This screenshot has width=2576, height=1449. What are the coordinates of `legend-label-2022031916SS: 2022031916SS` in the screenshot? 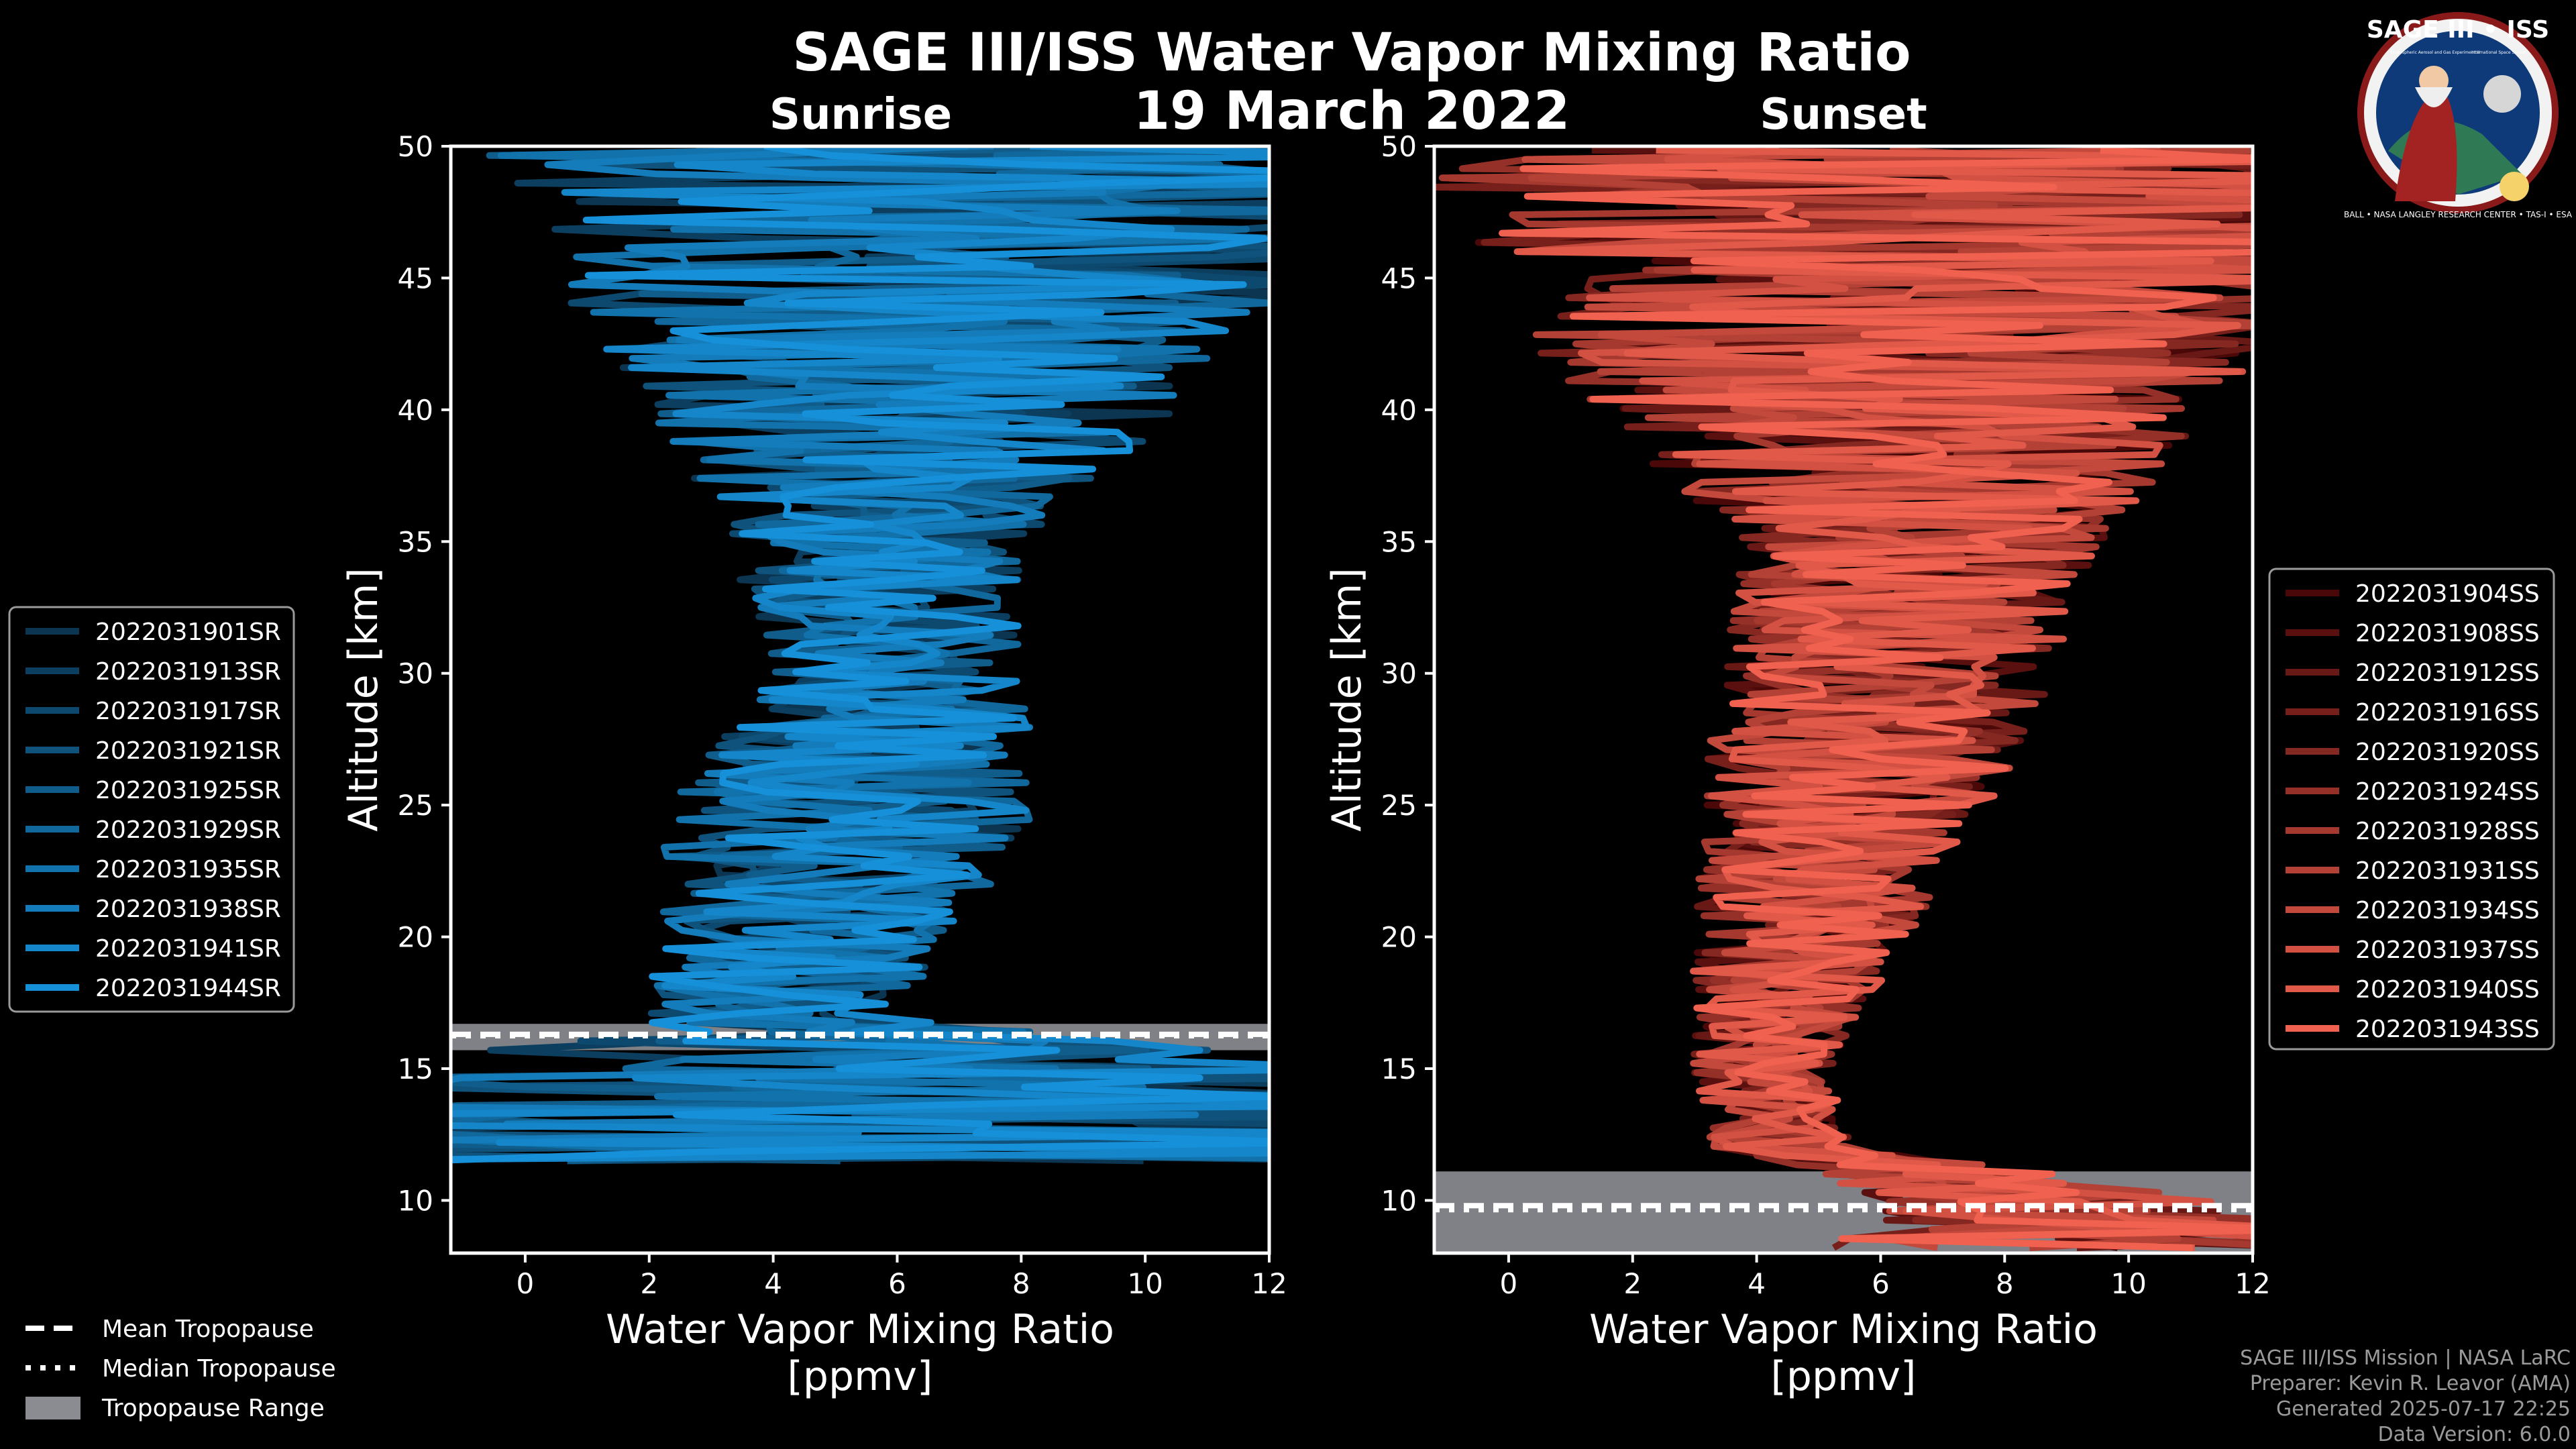 It's located at (2447, 713).